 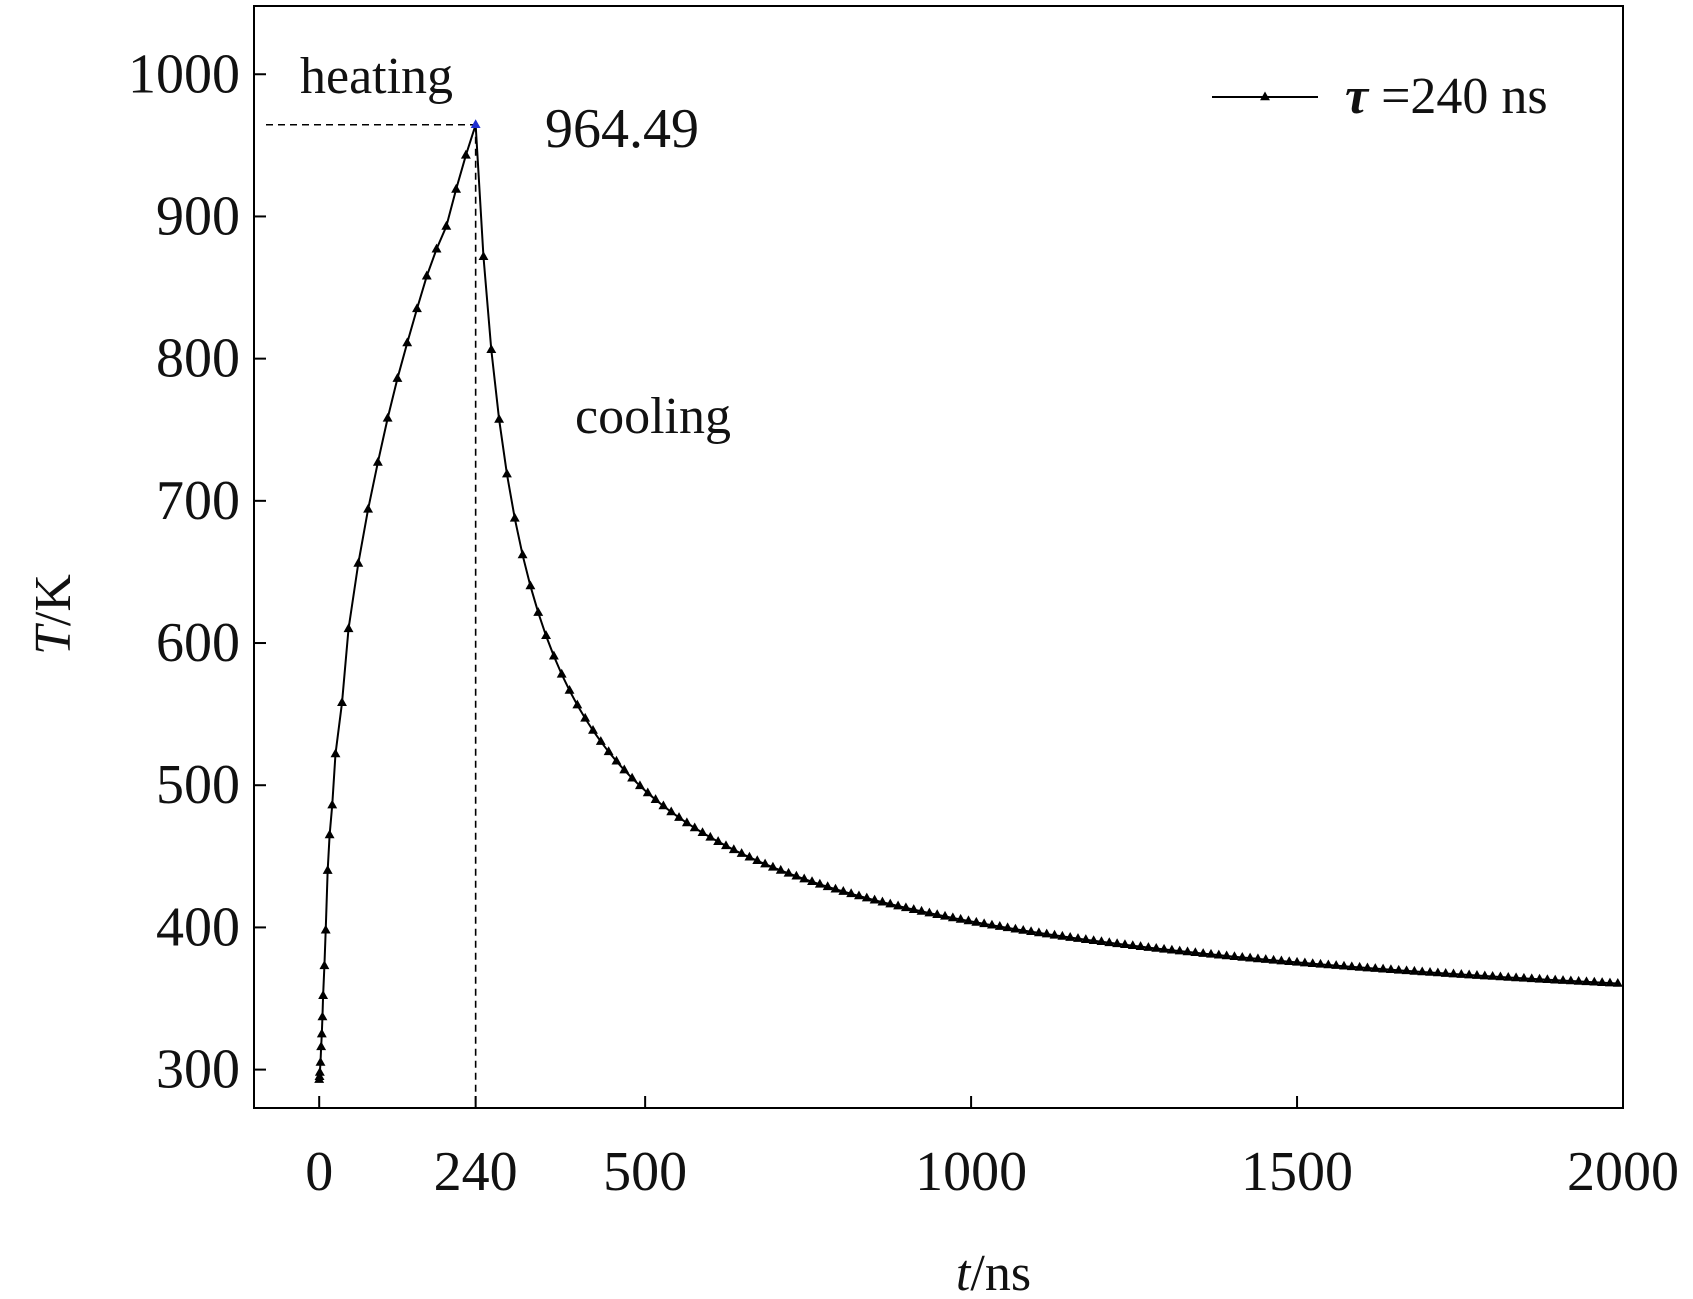 I want to click on y-tick-label: 1000, so click(x=184, y=74).